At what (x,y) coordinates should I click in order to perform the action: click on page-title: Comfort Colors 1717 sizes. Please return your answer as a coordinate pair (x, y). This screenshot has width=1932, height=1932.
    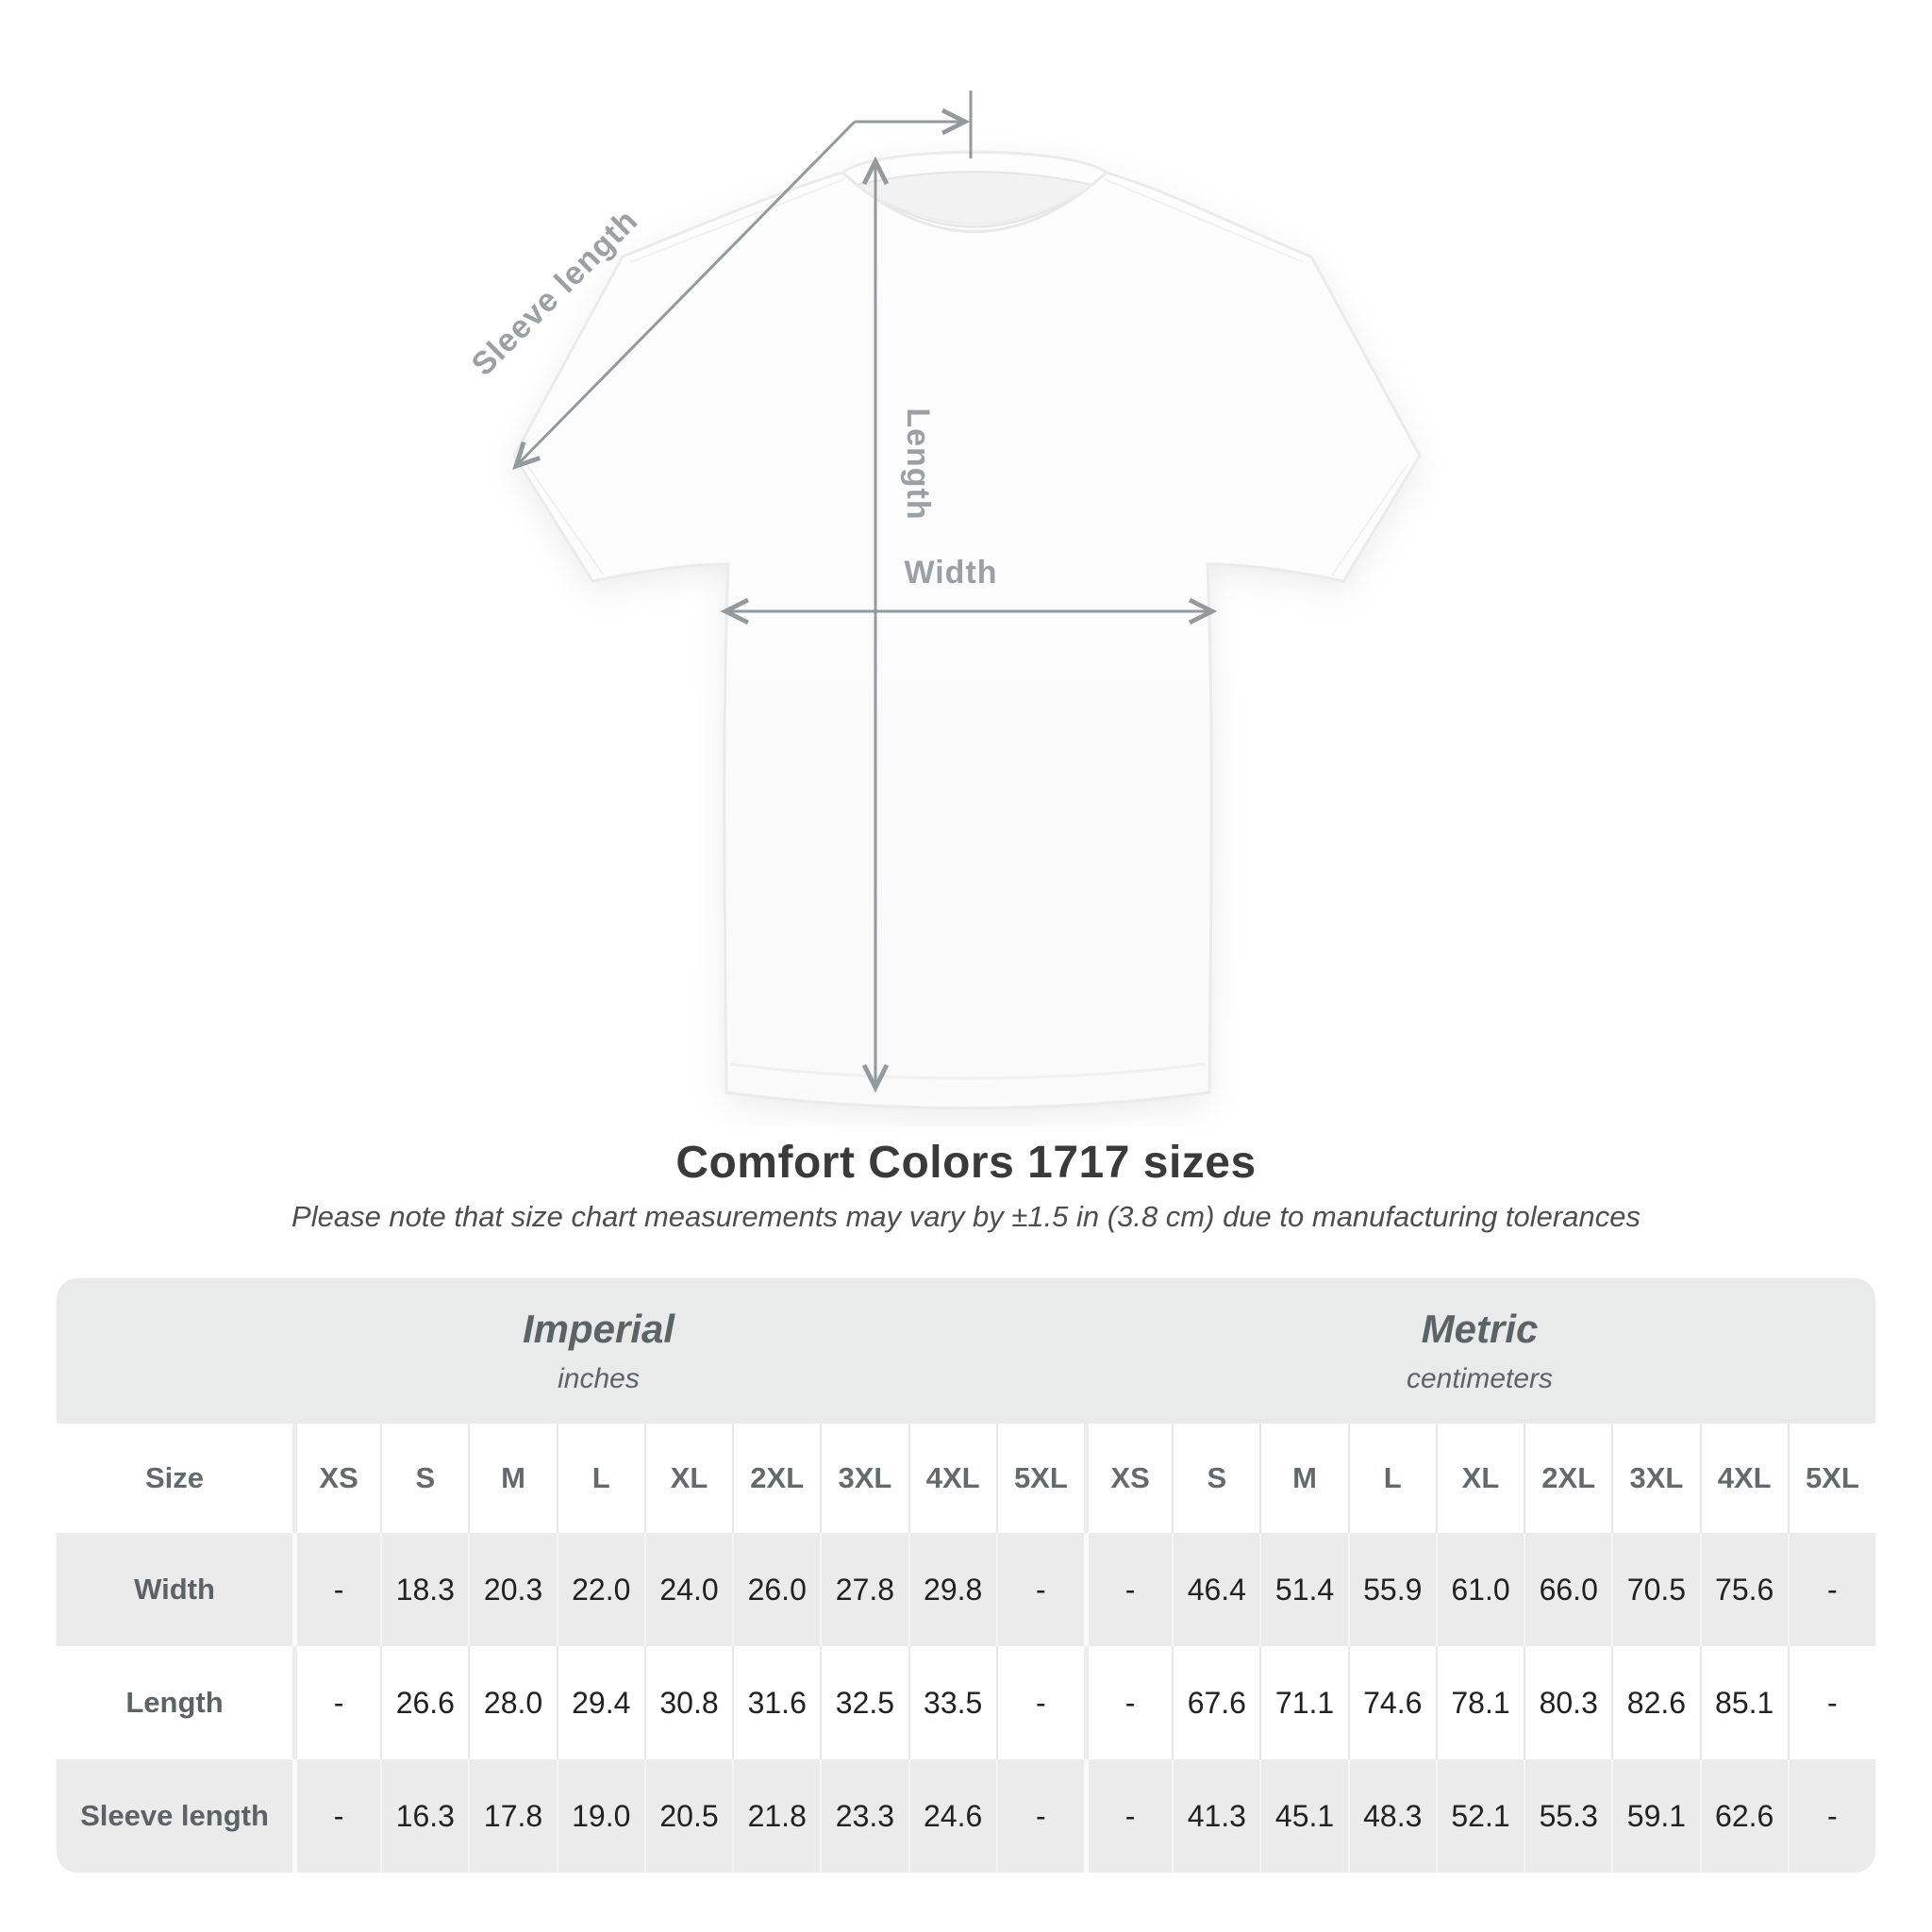
    Looking at the image, I should click on (966, 1163).